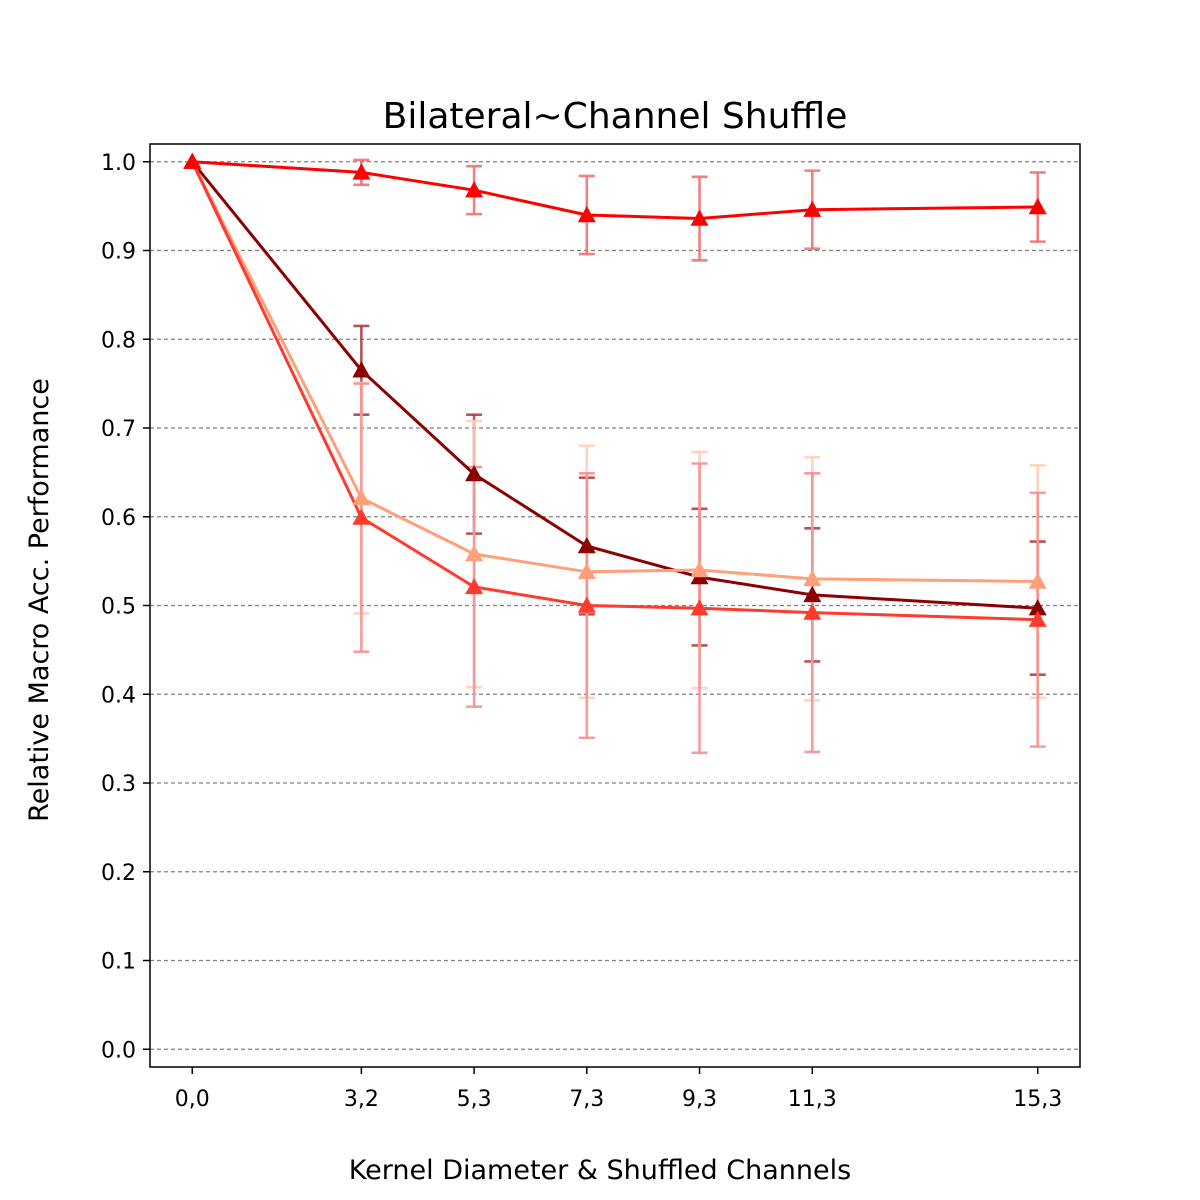 The image size is (1200, 1200). Describe the element at coordinates (118, 429) in the screenshot. I see `y-tick-label: 0.7` at that location.